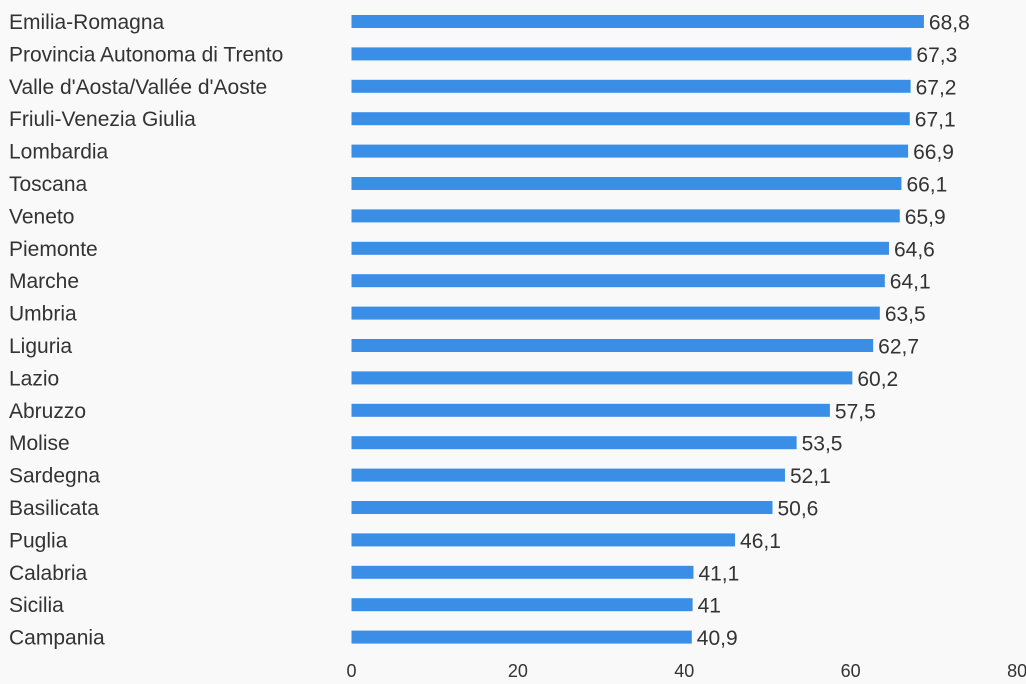  I want to click on category-label: Sardegna, so click(54, 476).